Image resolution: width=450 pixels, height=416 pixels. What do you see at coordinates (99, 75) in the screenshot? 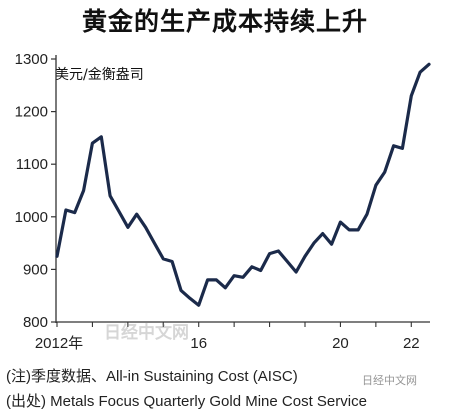
I see `unit-label: 美元/金衡盎司` at bounding box center [99, 75].